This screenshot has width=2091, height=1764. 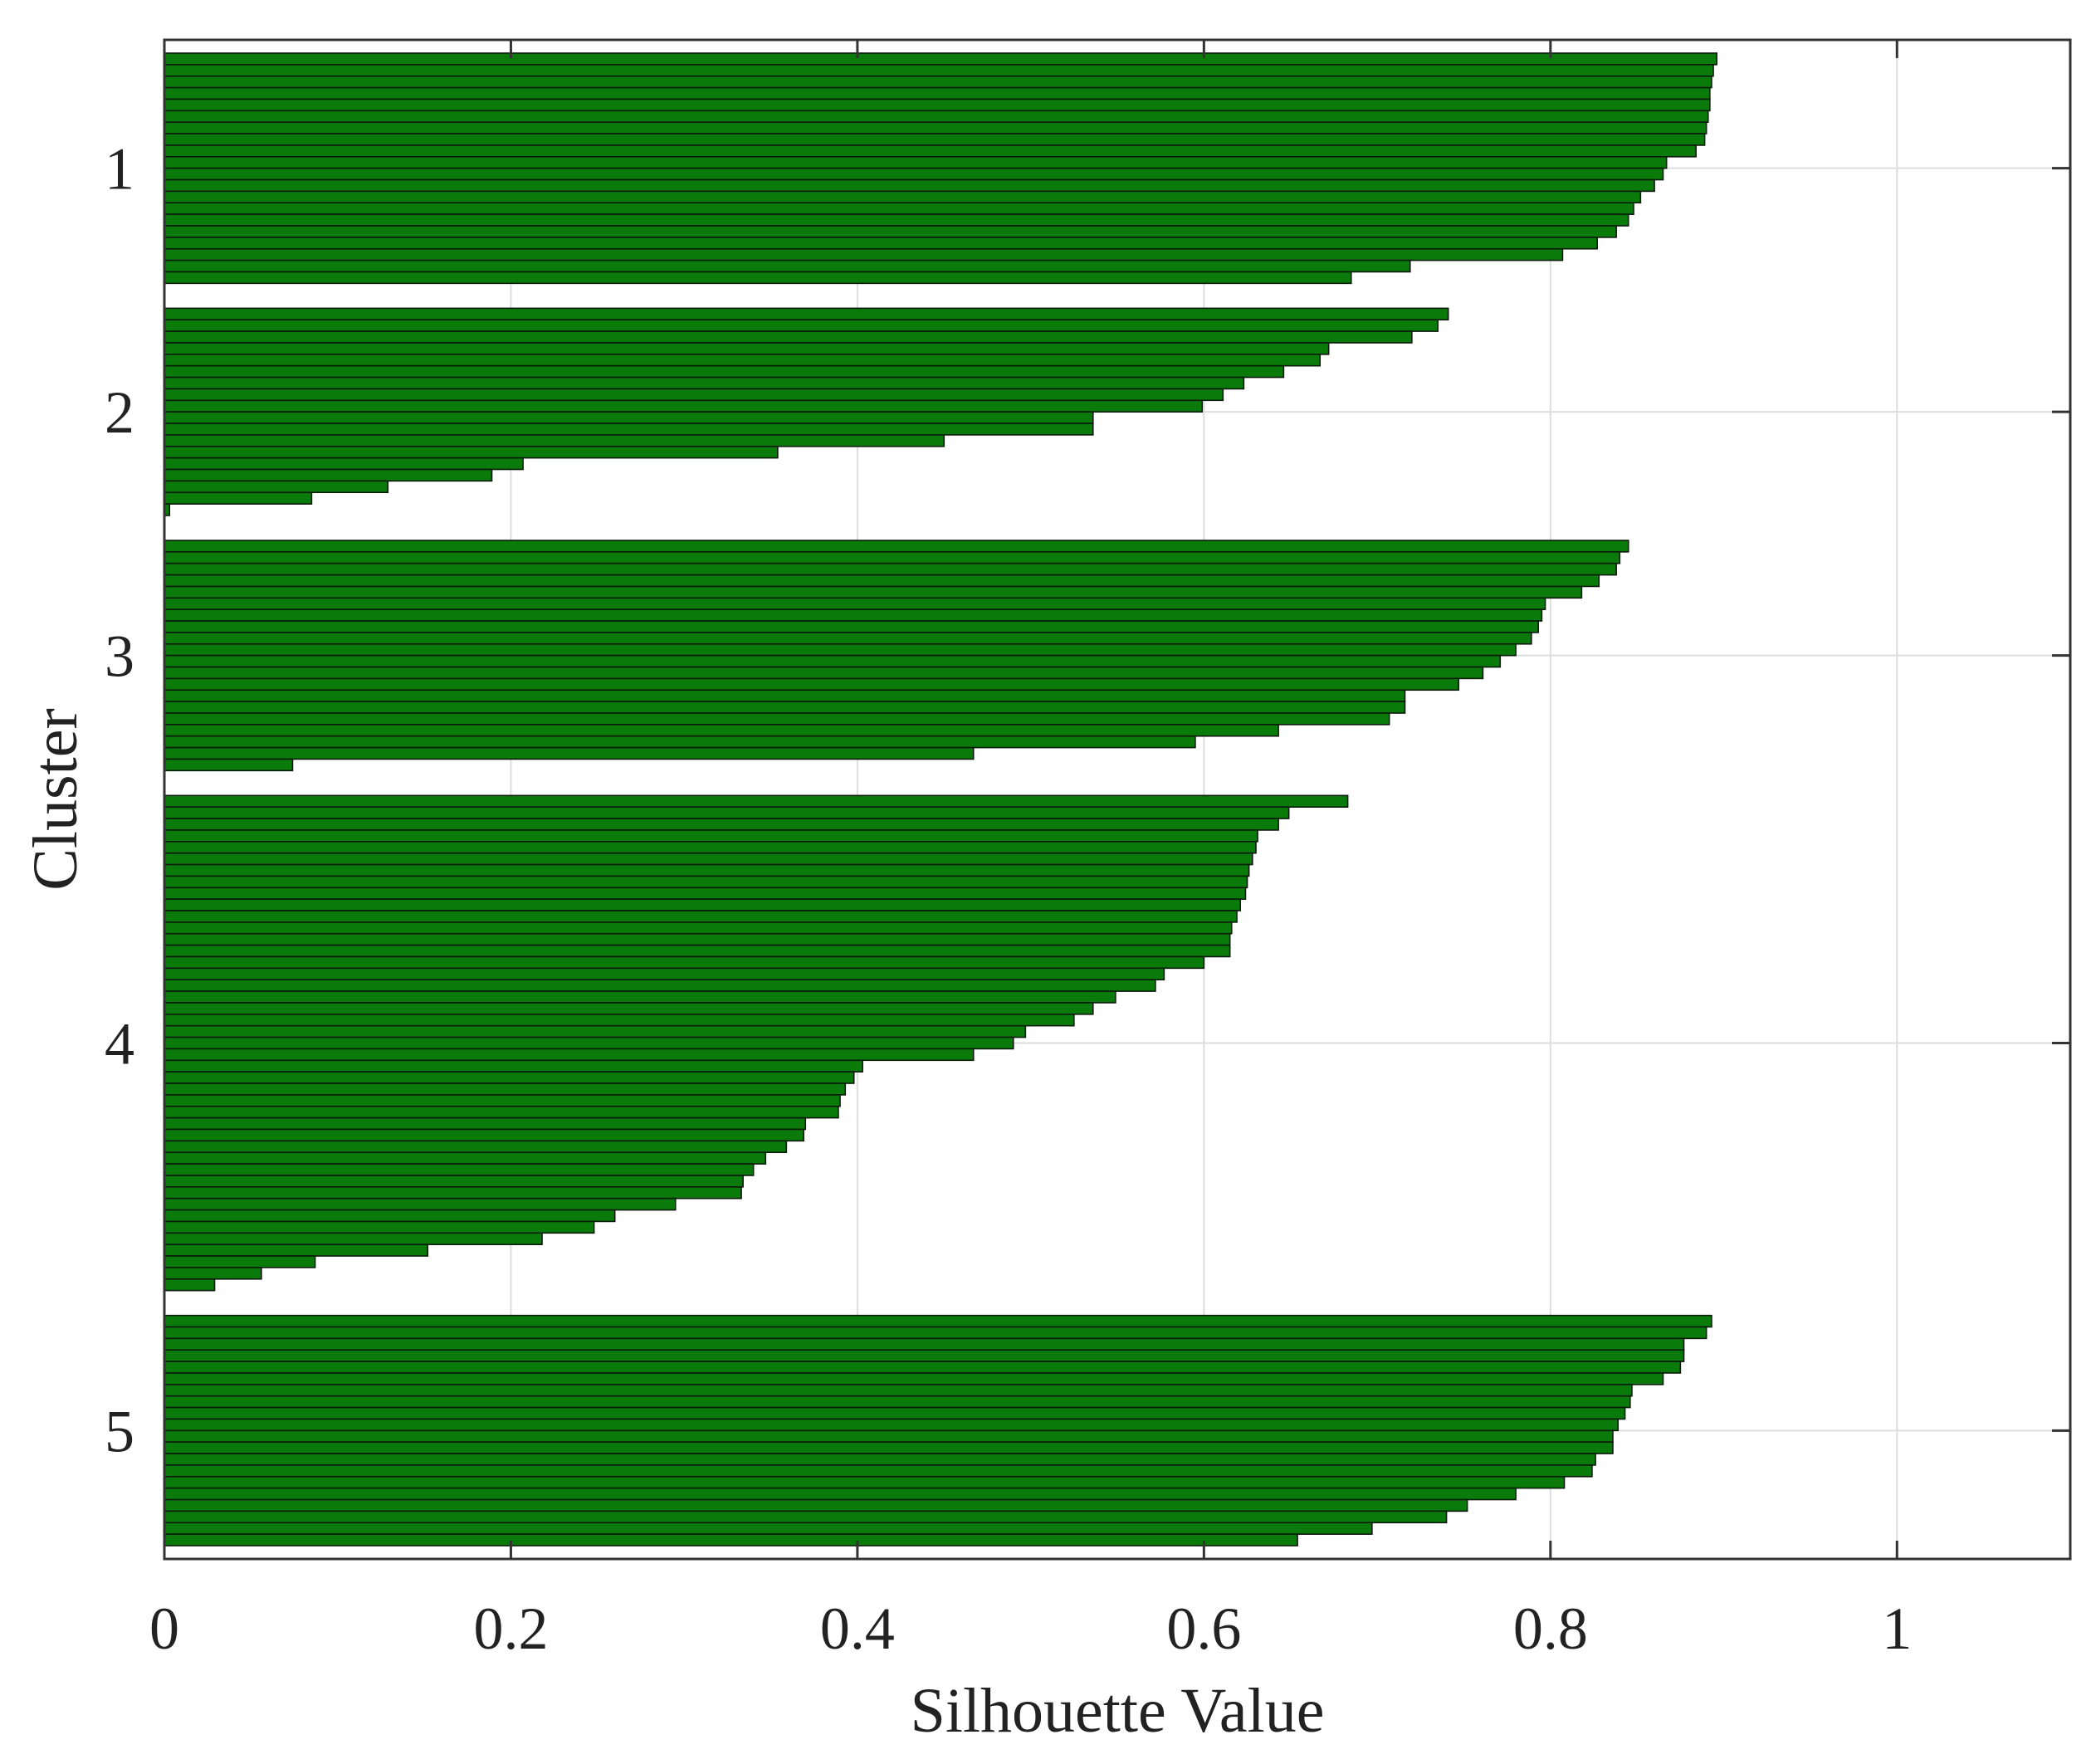 What do you see at coordinates (1203, 1629) in the screenshot?
I see `x-tick-label: 0.6` at bounding box center [1203, 1629].